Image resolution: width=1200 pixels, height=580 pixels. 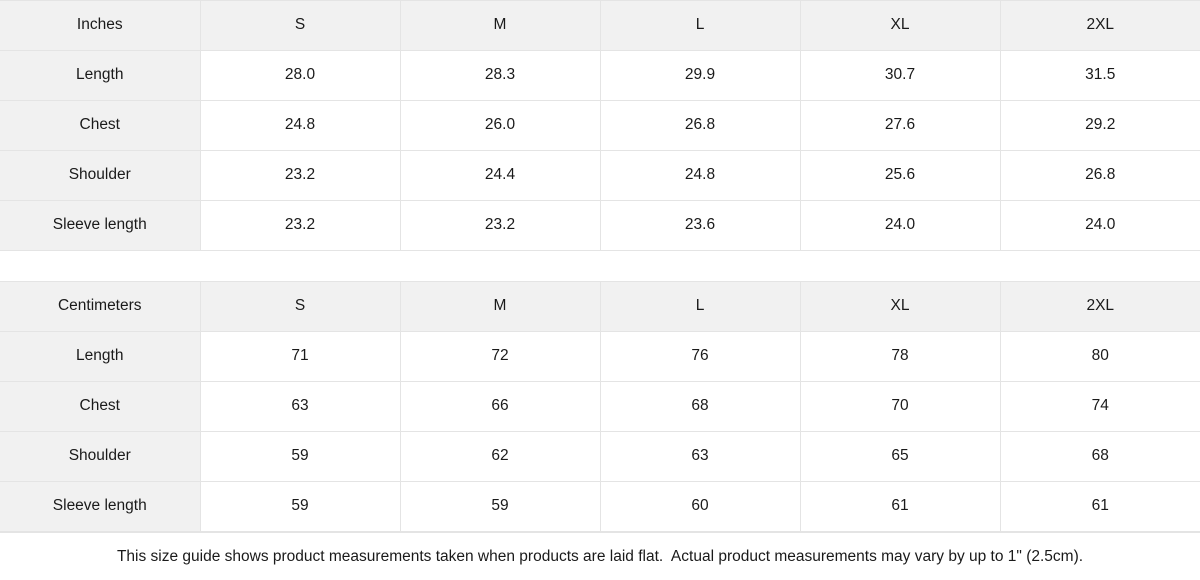 What do you see at coordinates (1099, 125) in the screenshot?
I see `cell-chest-2xl: 29.2` at bounding box center [1099, 125].